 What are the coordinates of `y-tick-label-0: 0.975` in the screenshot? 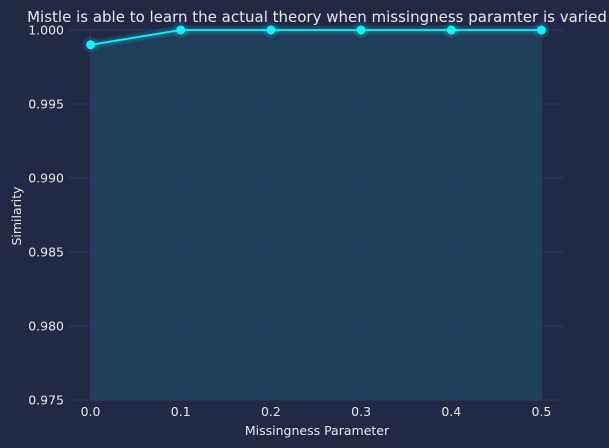 It's located at (46, 400).